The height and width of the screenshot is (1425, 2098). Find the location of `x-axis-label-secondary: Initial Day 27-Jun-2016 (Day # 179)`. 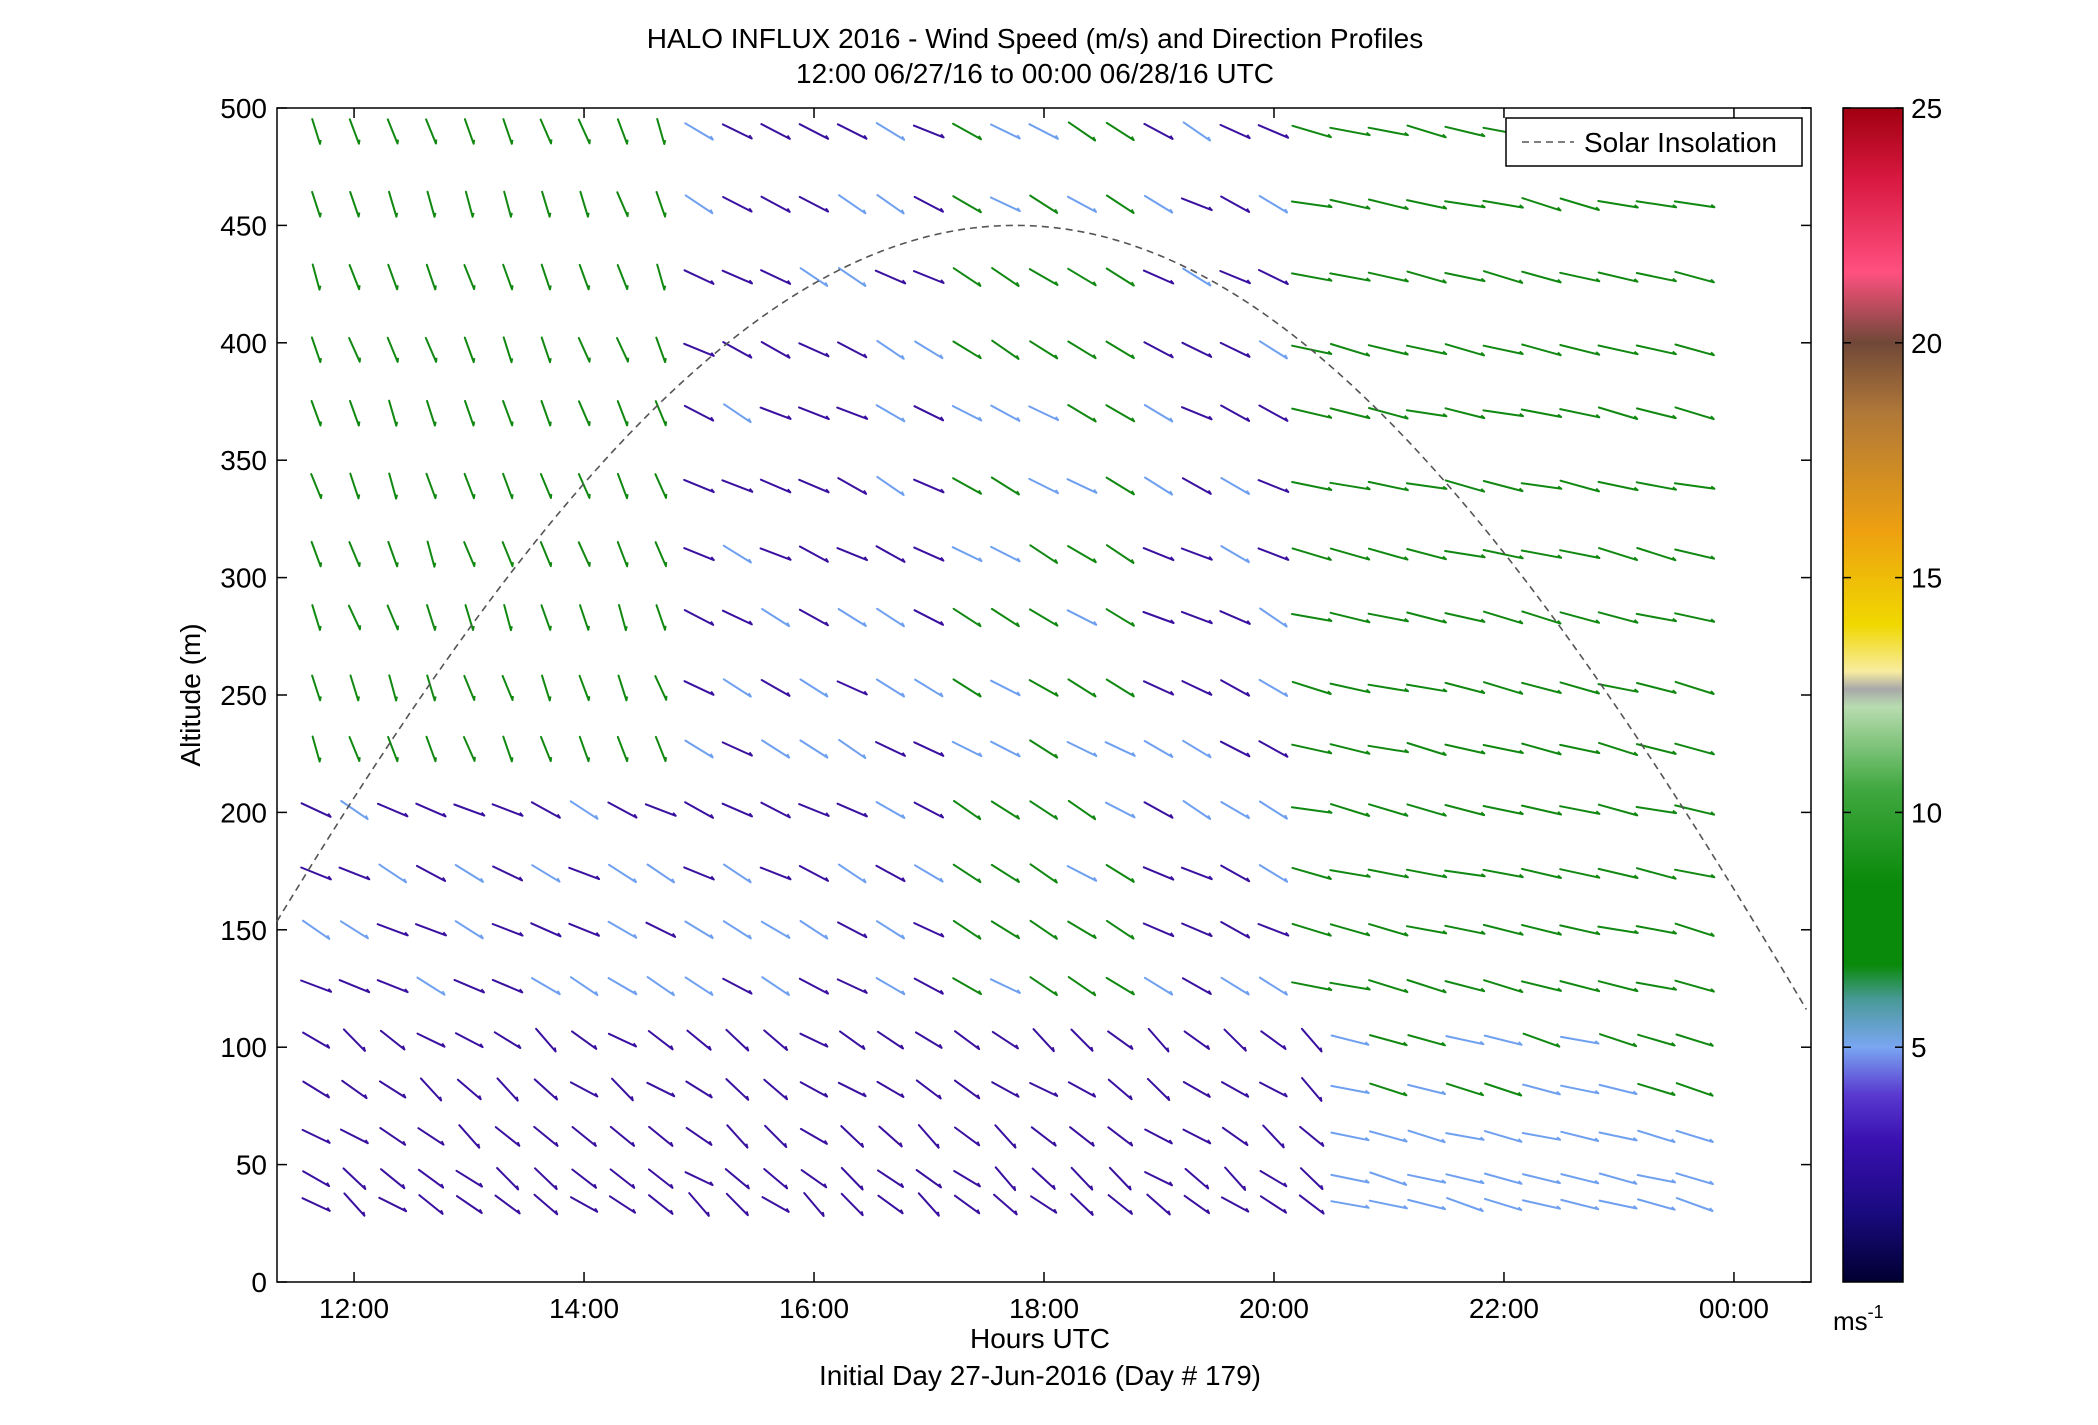

x-axis-label-secondary: Initial Day 27-Jun-2016 (Day # 179) is located at coordinates (1040, 1375).